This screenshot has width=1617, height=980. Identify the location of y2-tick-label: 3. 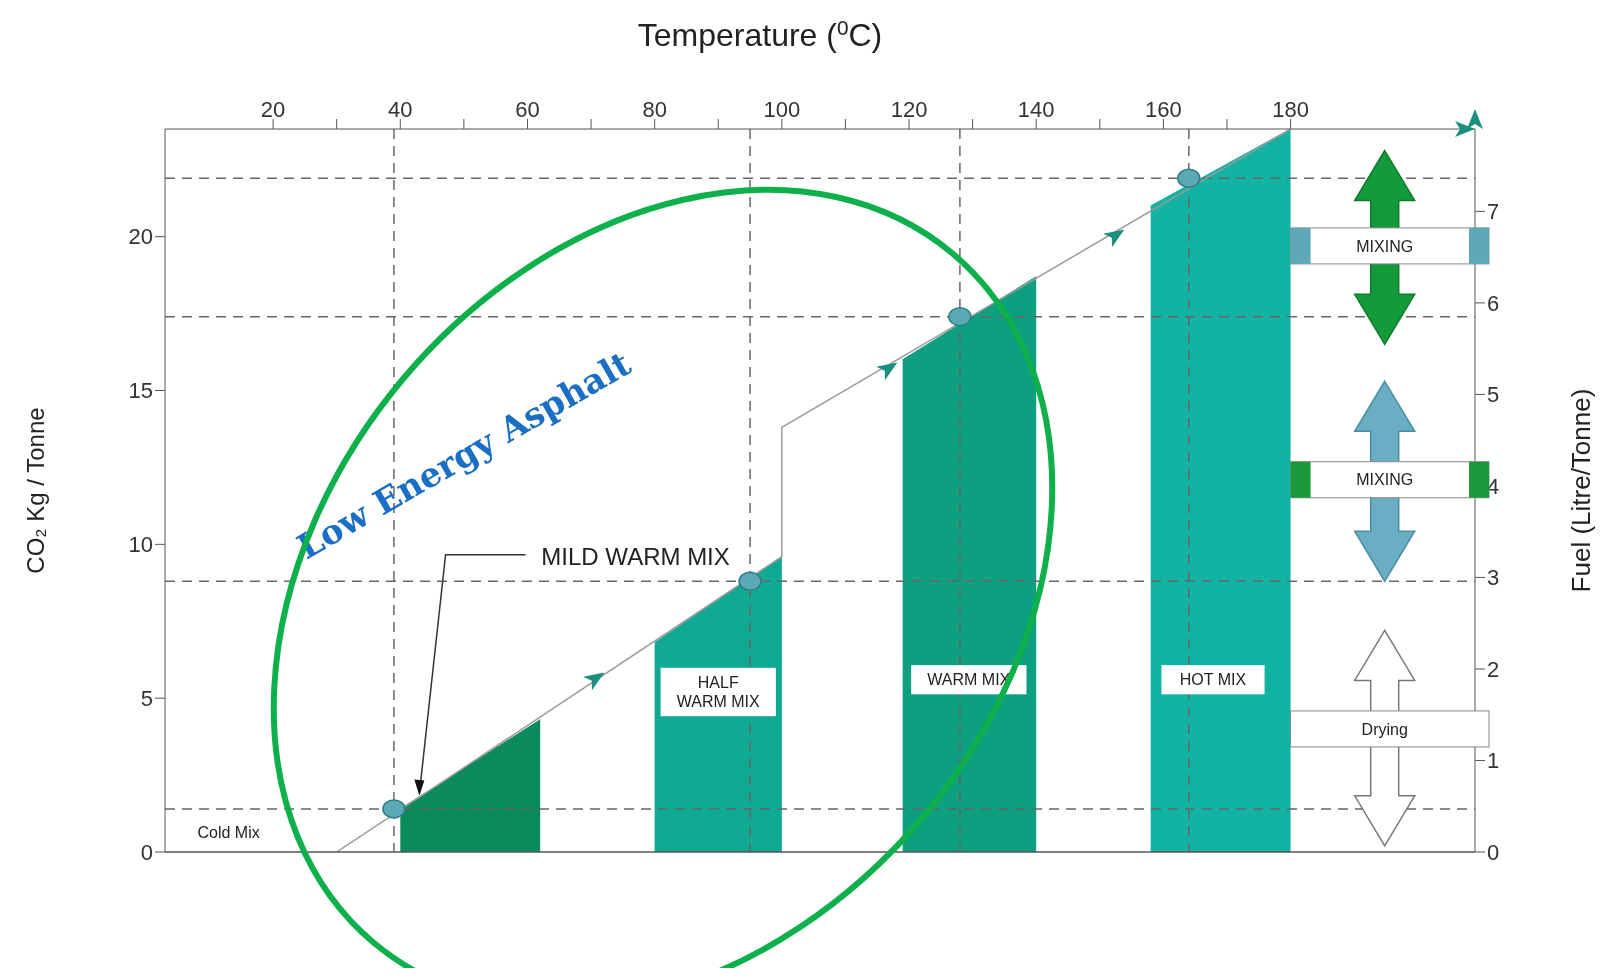
(1493, 578).